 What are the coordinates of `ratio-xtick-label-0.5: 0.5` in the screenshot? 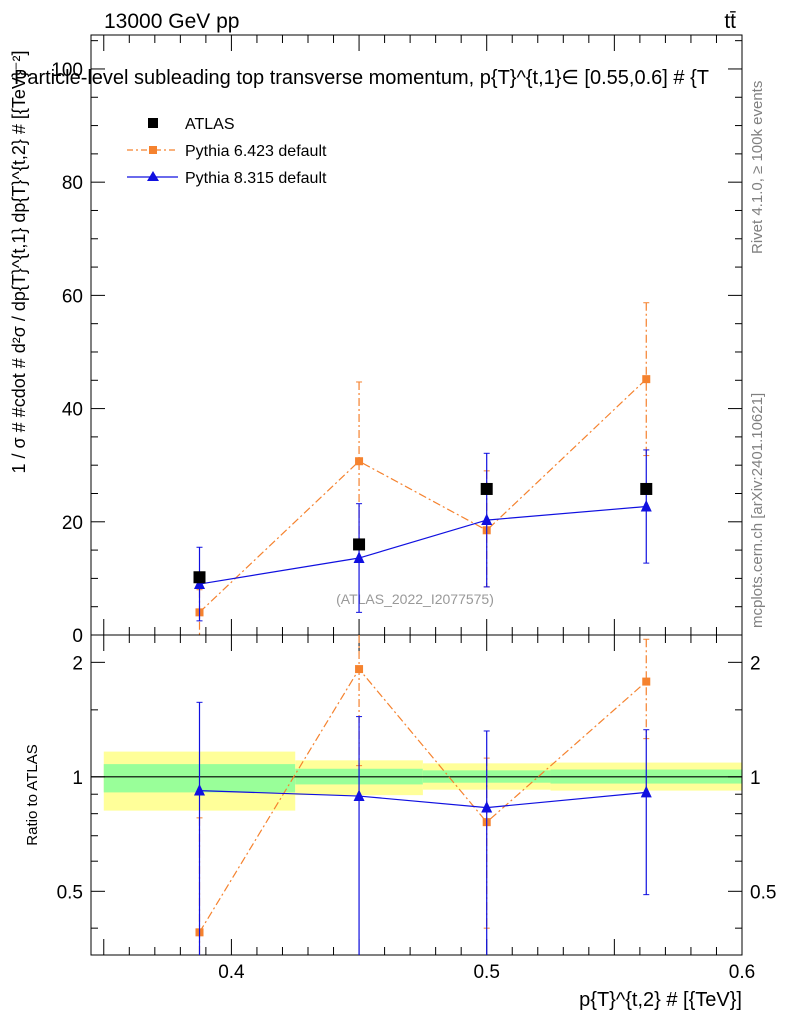 It's located at (486, 972).